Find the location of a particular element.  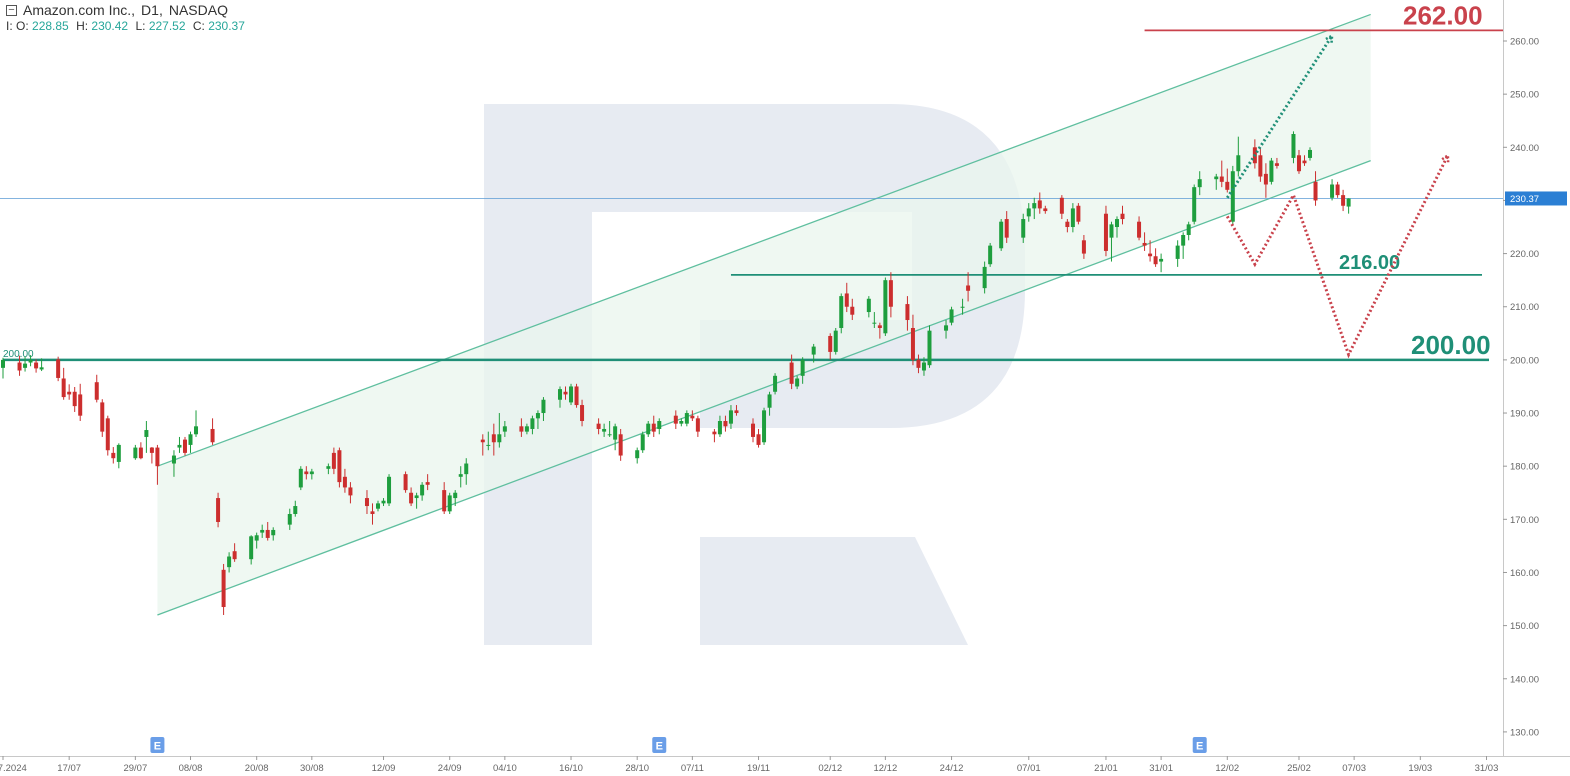

x-tick-label: 29/07 is located at coordinates (135, 768).